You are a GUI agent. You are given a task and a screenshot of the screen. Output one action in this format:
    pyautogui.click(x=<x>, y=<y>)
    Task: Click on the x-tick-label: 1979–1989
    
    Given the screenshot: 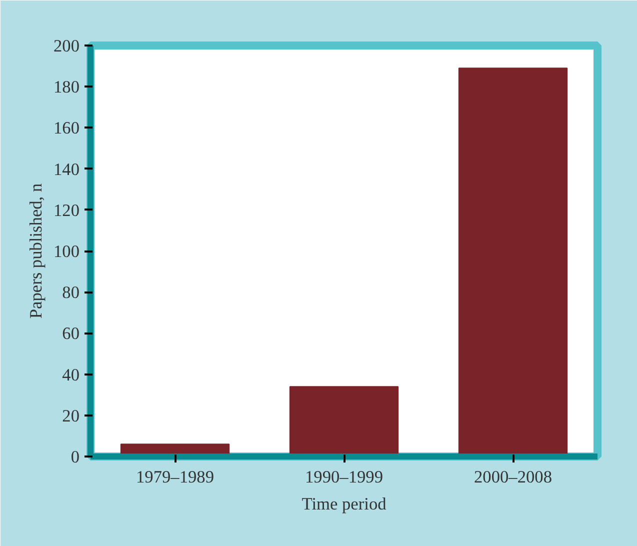 What is the action you would take?
    pyautogui.click(x=175, y=477)
    